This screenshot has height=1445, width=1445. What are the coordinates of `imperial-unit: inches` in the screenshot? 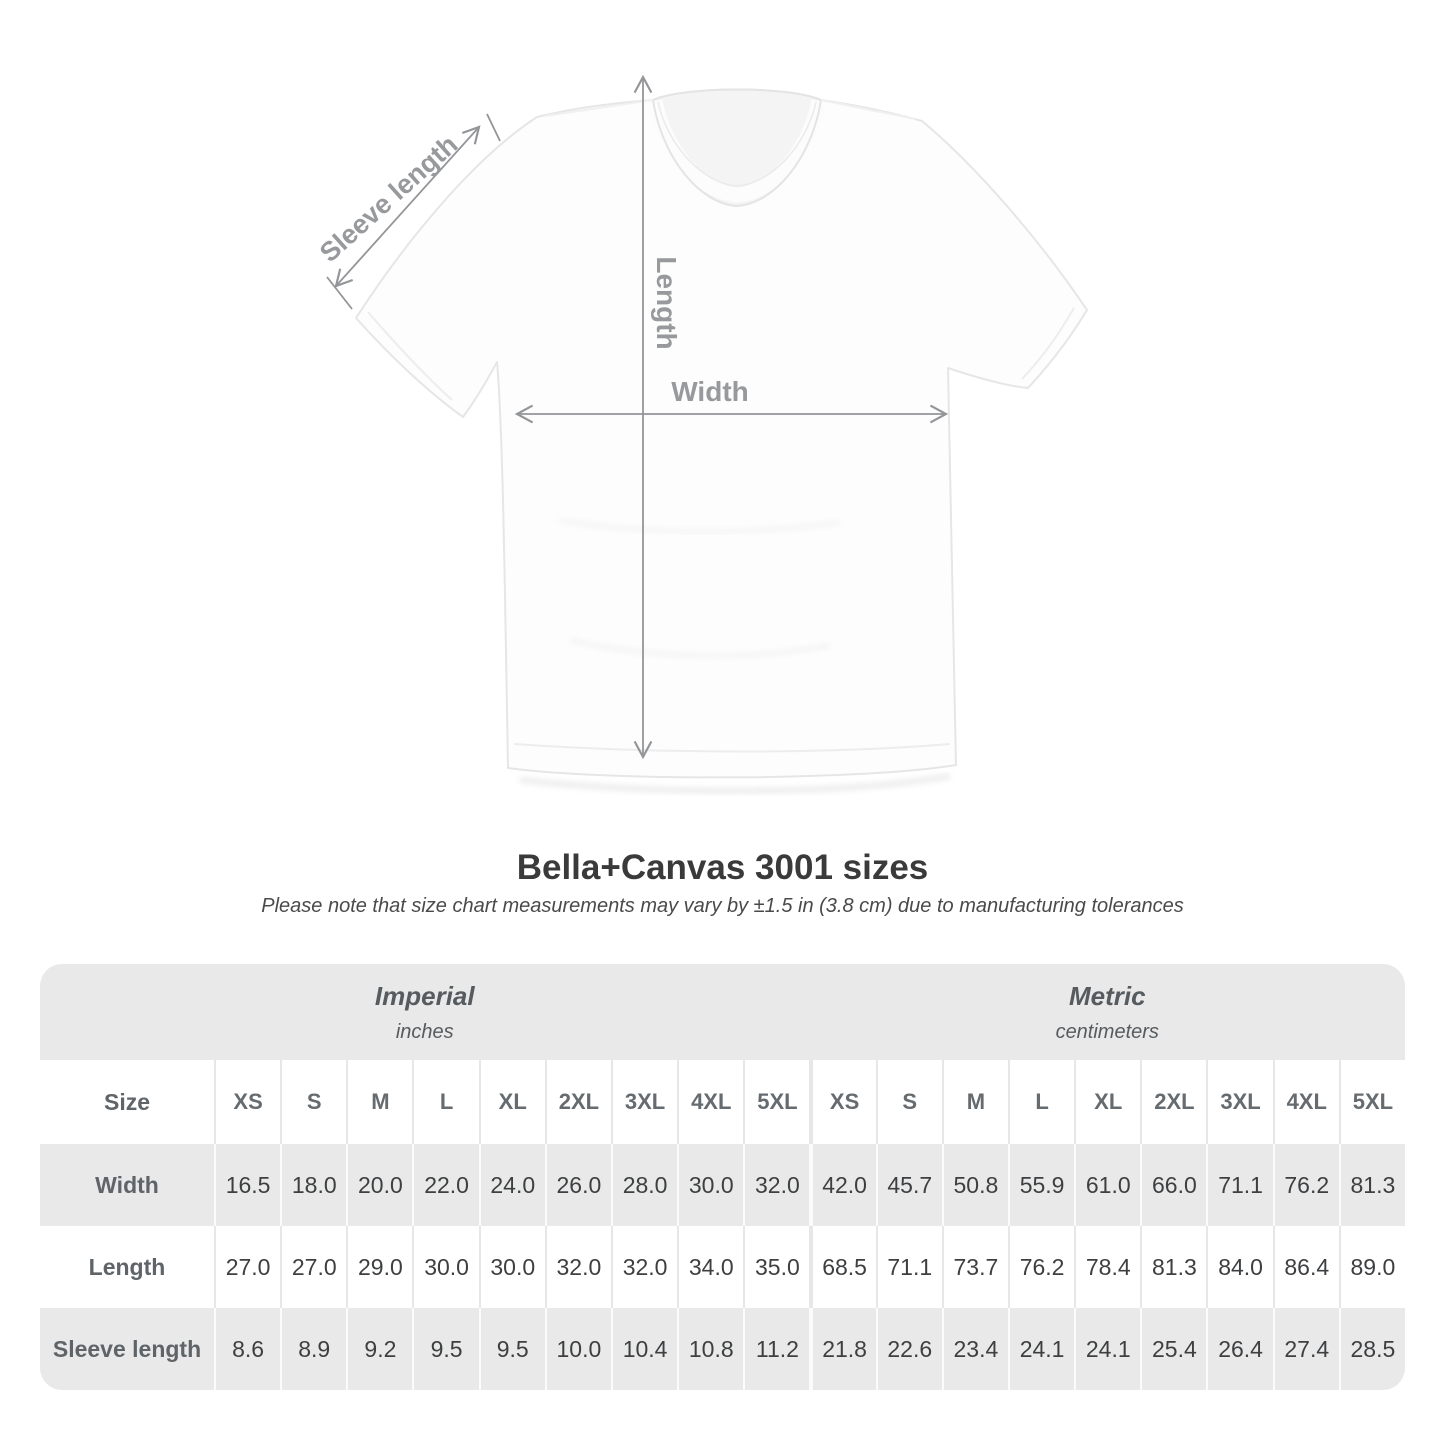 It's located at (424, 1031).